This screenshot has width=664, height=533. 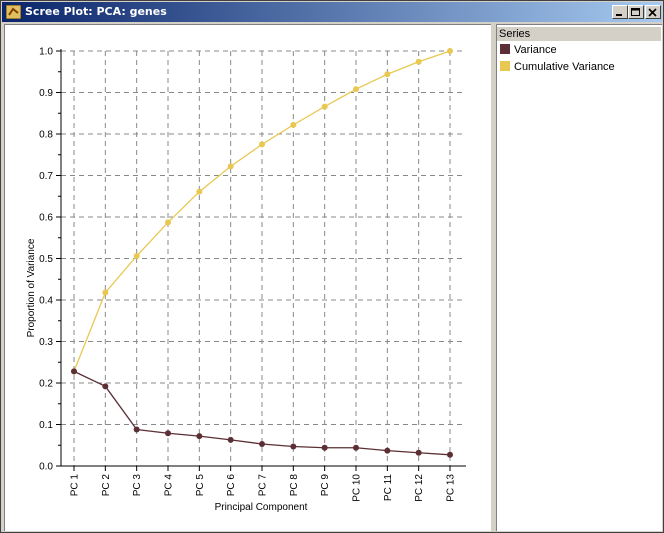 I want to click on legend-item-variance: Variance, so click(x=528, y=50).